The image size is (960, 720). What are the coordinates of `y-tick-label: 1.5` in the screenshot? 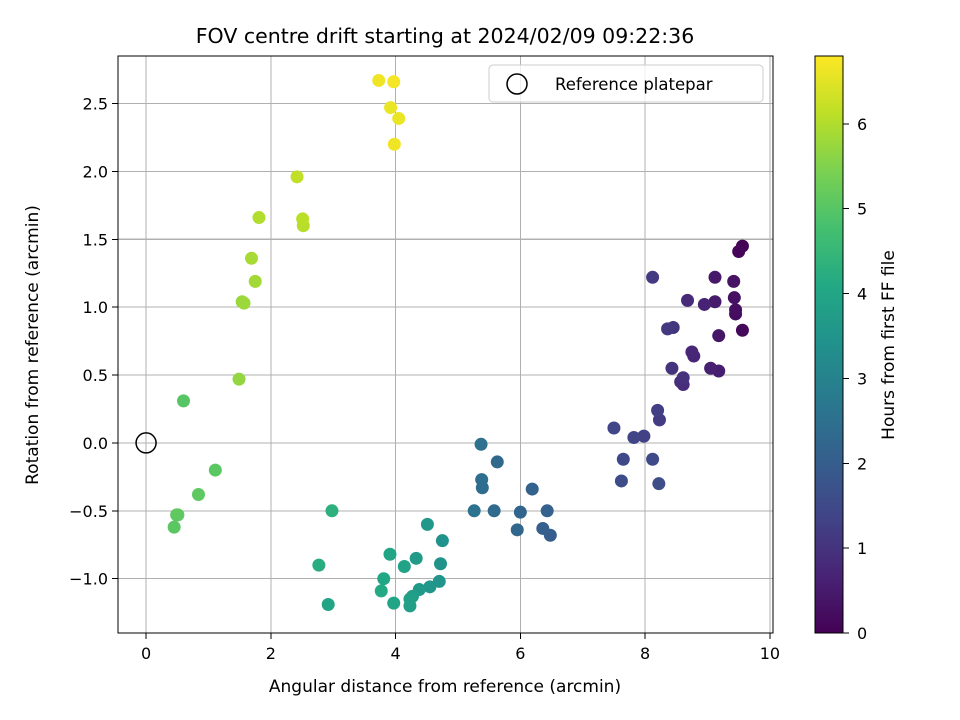 It's located at (95, 239).